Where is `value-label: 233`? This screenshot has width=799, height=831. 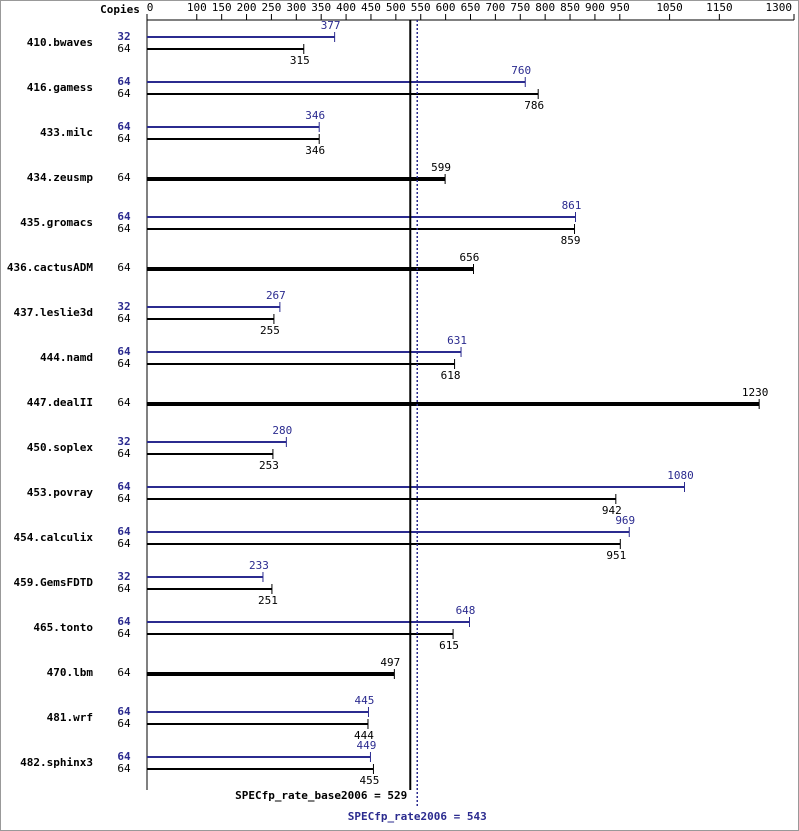
value-label: 233 is located at coordinates (259, 565).